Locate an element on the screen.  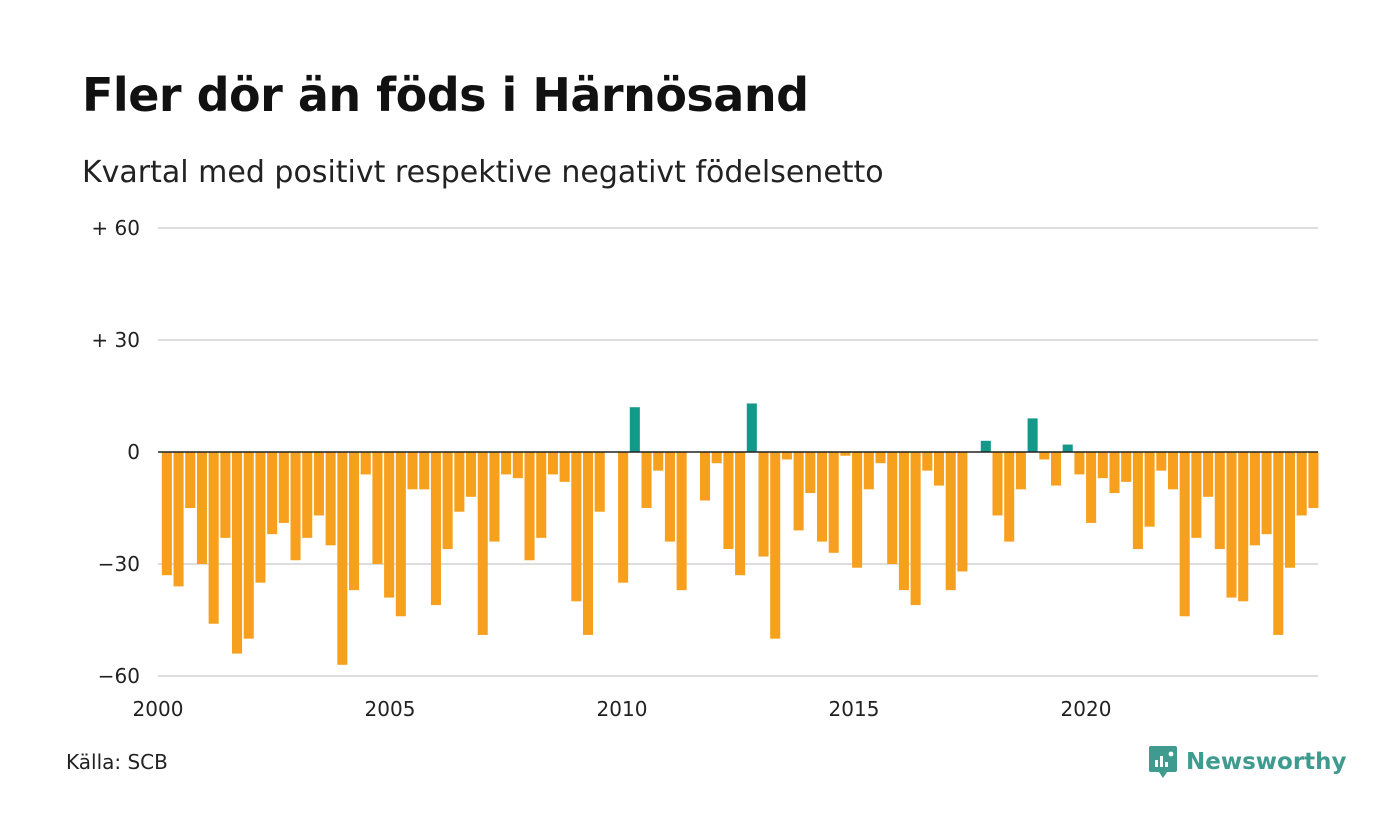
x-tick-label: 2010 is located at coordinates (622, 709).